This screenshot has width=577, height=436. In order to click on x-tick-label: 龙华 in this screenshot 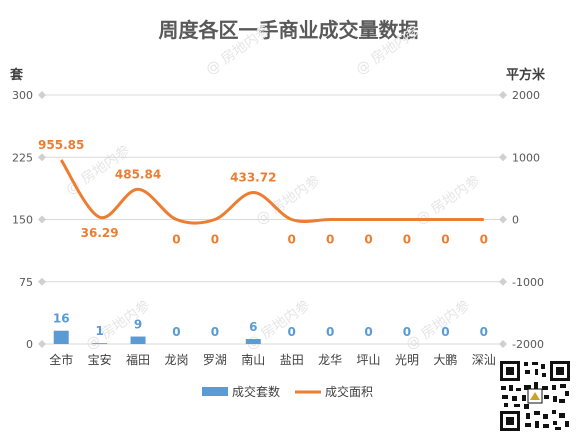, I will do `click(330, 360)`.